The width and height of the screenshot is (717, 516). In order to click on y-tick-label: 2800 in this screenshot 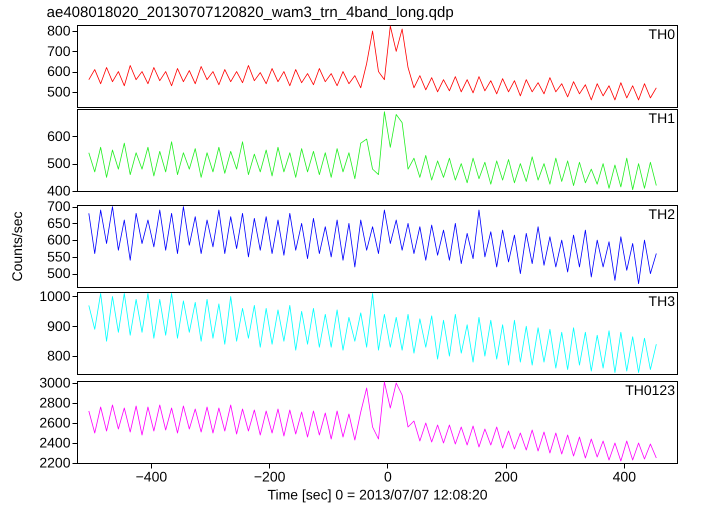, I will do `click(55, 402)`.